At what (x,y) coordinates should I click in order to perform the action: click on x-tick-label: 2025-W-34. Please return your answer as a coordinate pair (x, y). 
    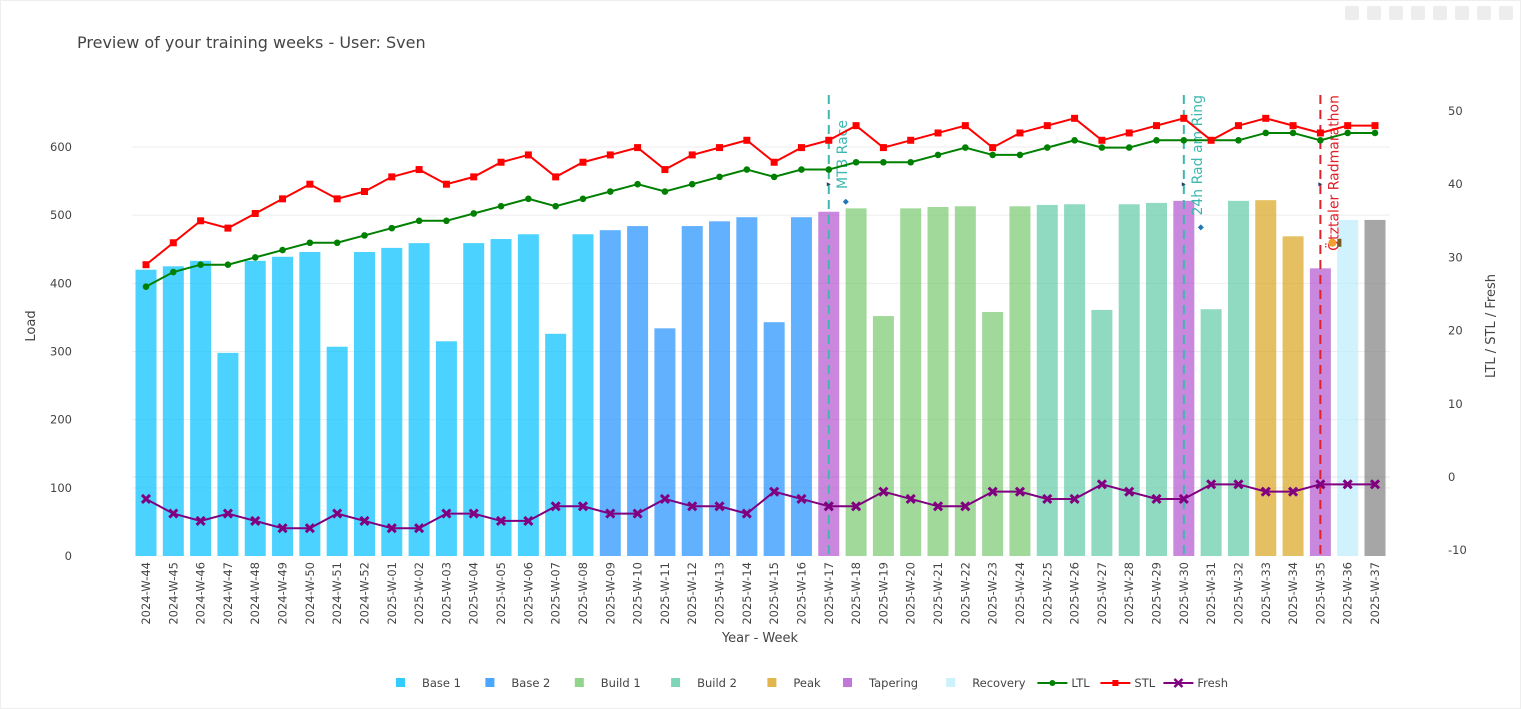
    Looking at the image, I should click on (1293, 593).